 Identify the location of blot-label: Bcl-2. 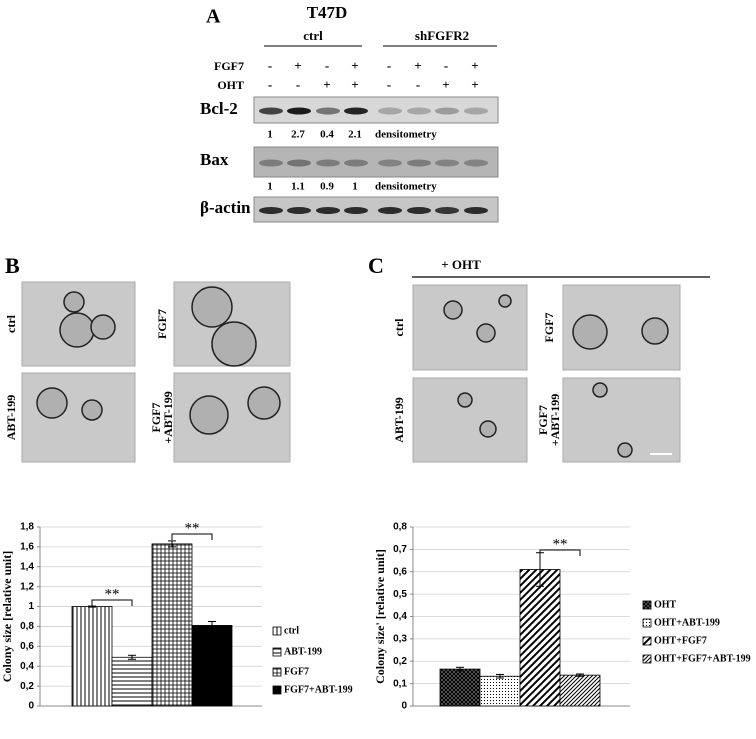
(219, 108).